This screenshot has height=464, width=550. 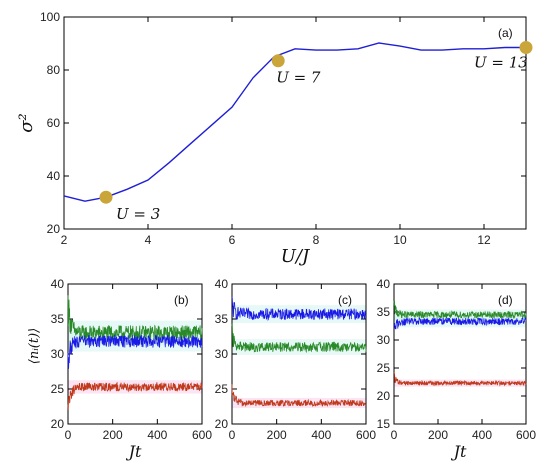 What do you see at coordinates (298, 78) in the screenshot?
I see `marker-label: U = 7` at bounding box center [298, 78].